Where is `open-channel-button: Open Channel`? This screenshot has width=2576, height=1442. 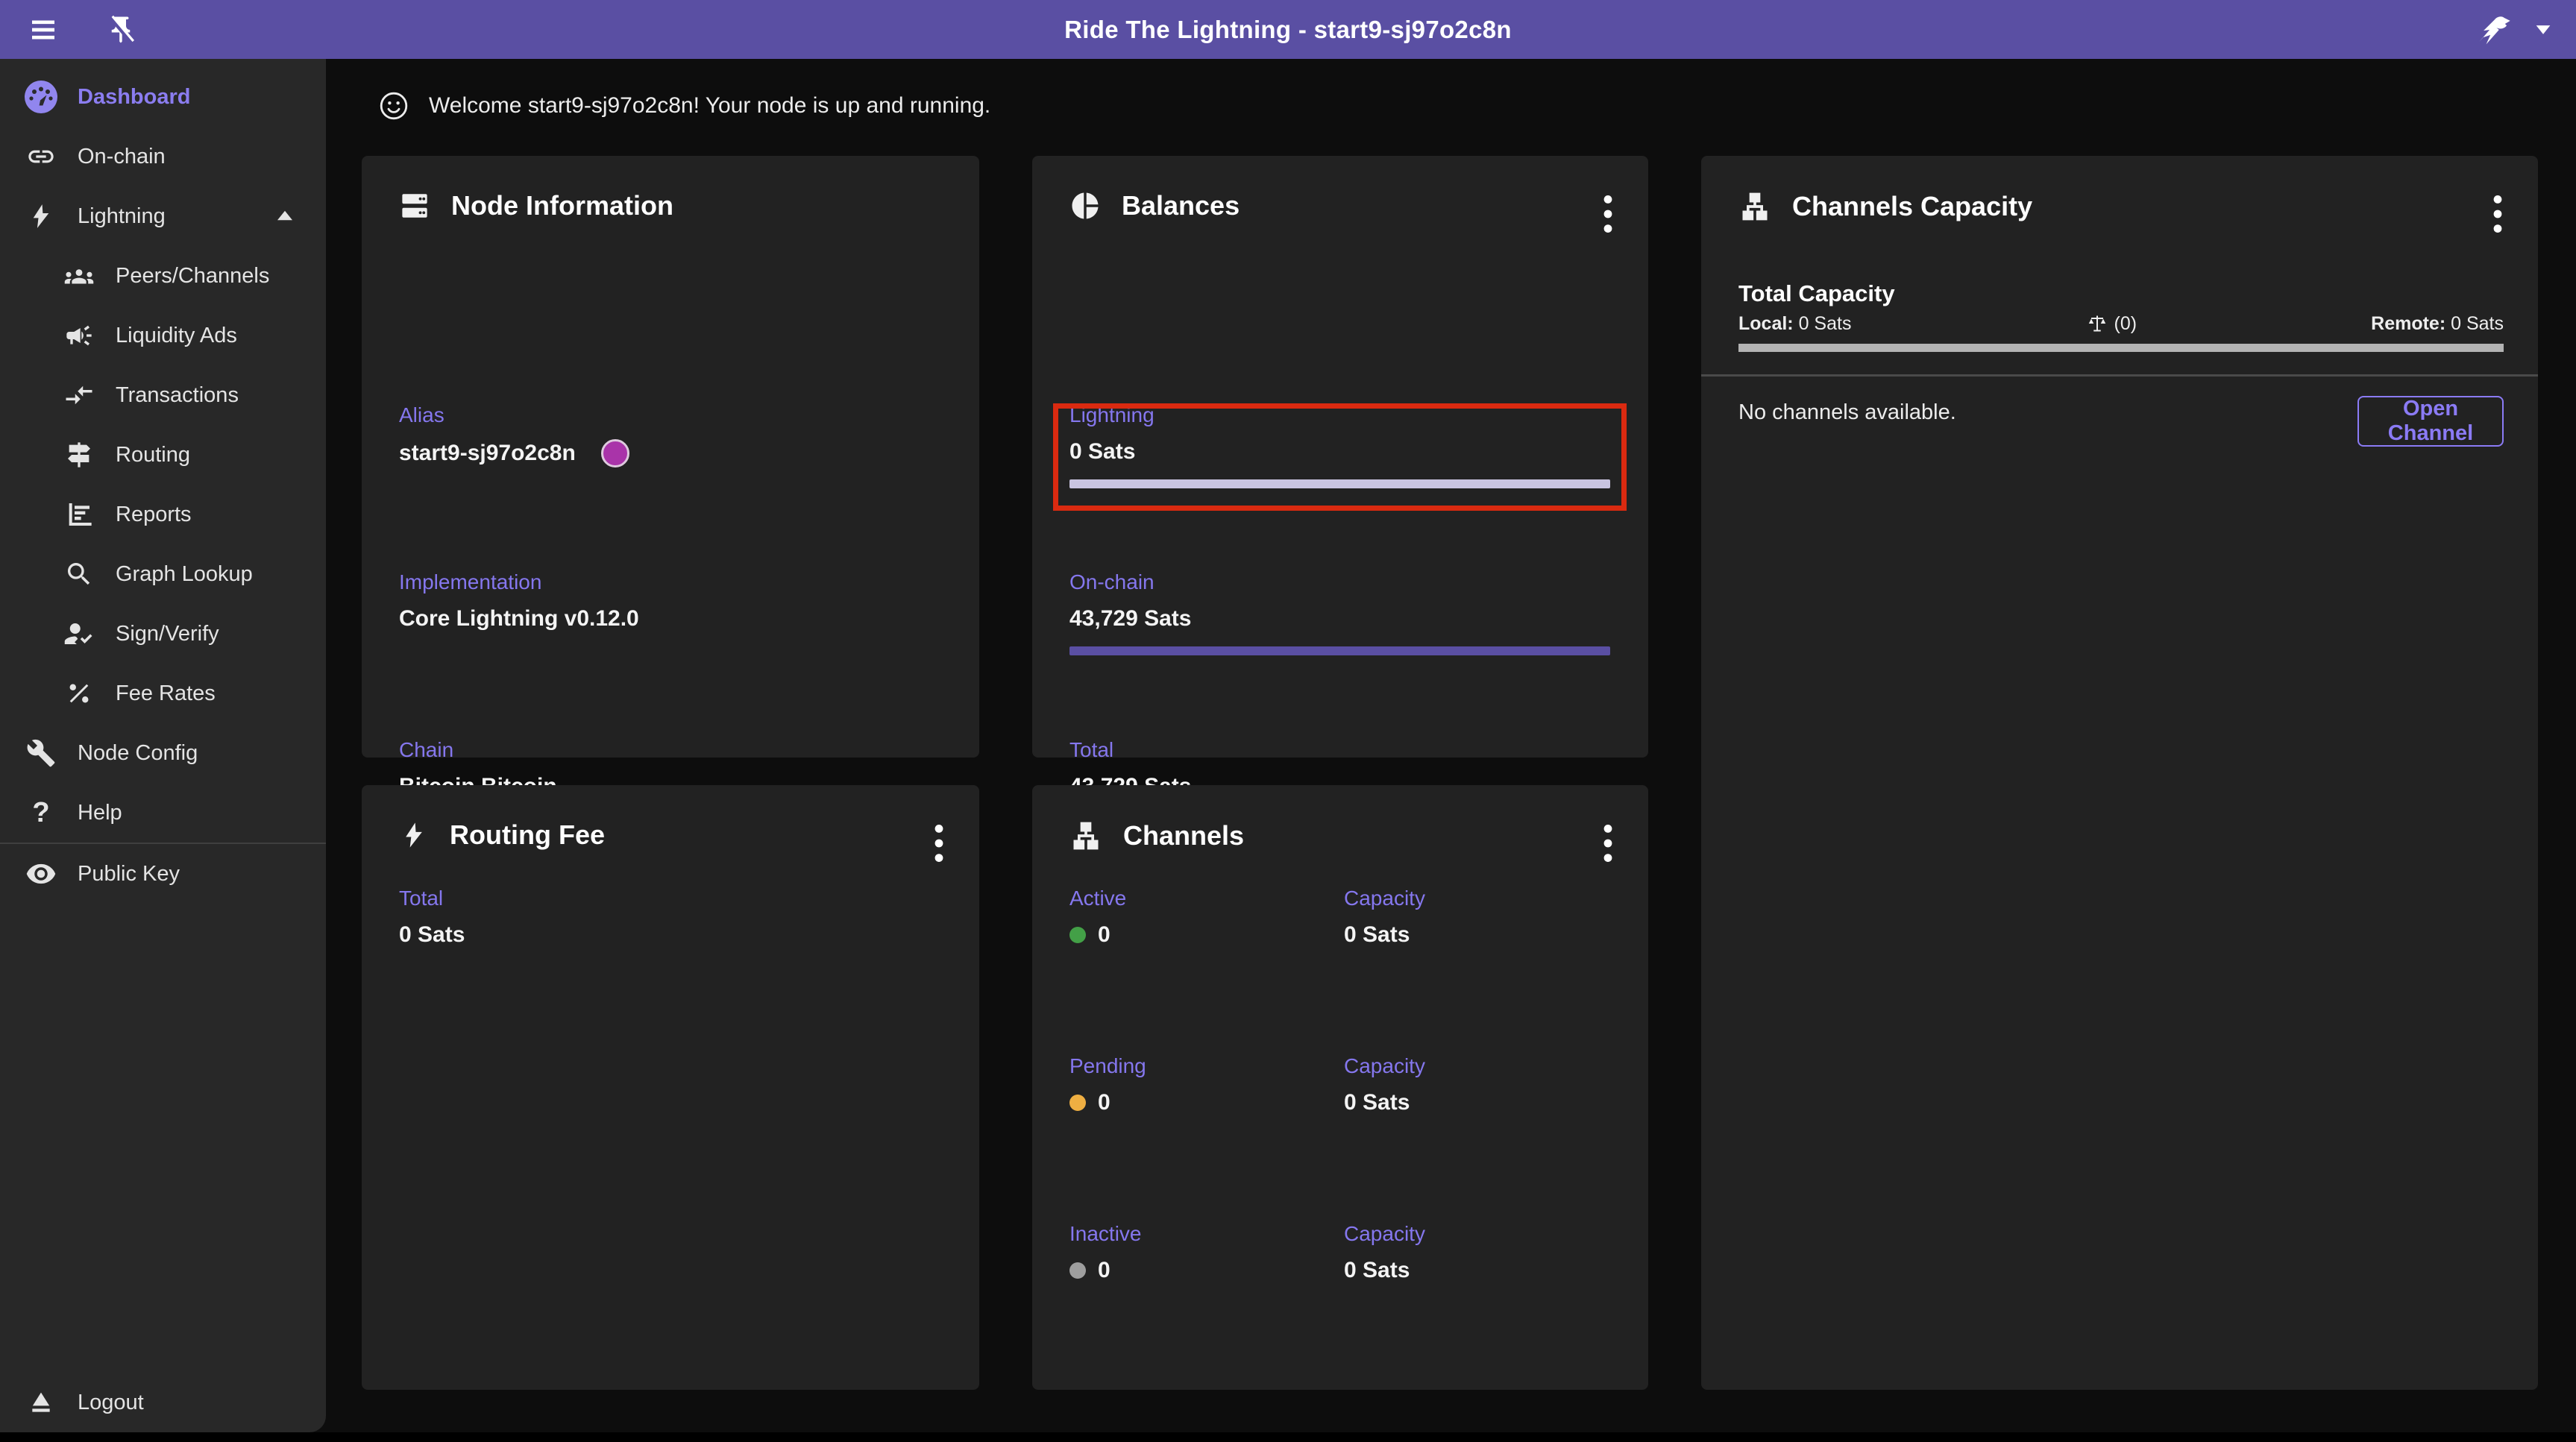
open-channel-button: Open Channel is located at coordinates (2431, 421).